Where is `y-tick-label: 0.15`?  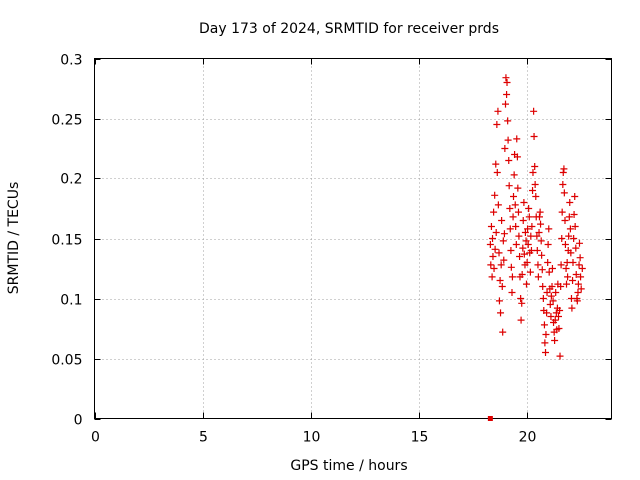
y-tick-label: 0.15 is located at coordinates (66, 241).